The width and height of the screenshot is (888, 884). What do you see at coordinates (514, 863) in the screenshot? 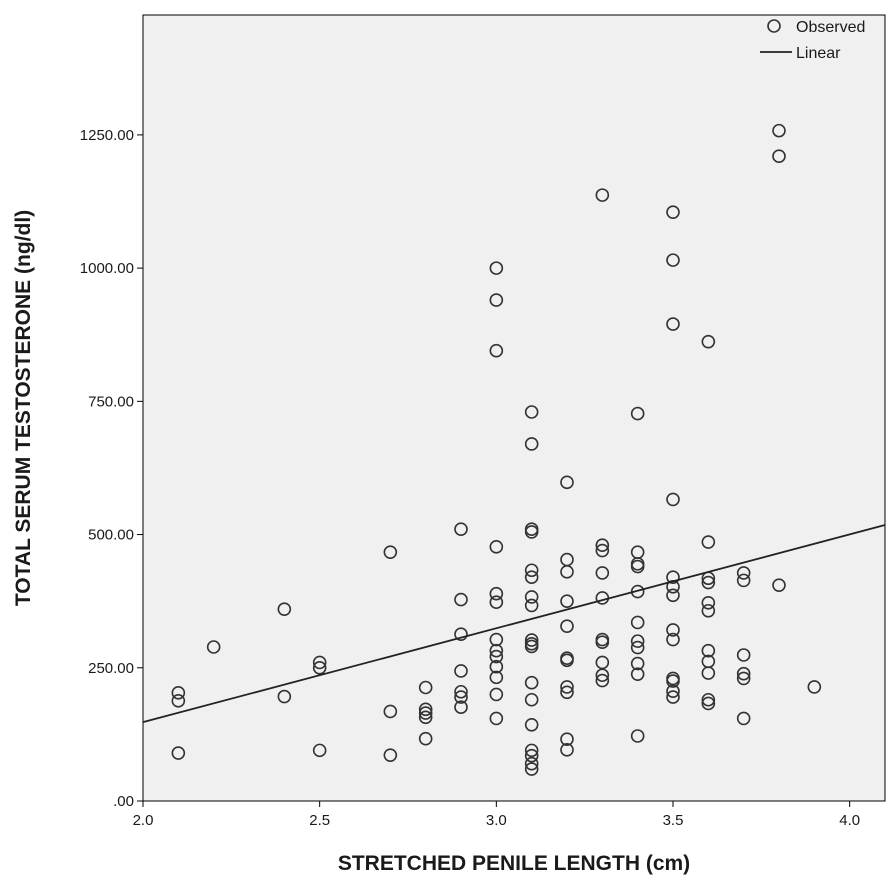
I see `x-axis-title: STRETCHED PENILE LENGTH (cm)` at bounding box center [514, 863].